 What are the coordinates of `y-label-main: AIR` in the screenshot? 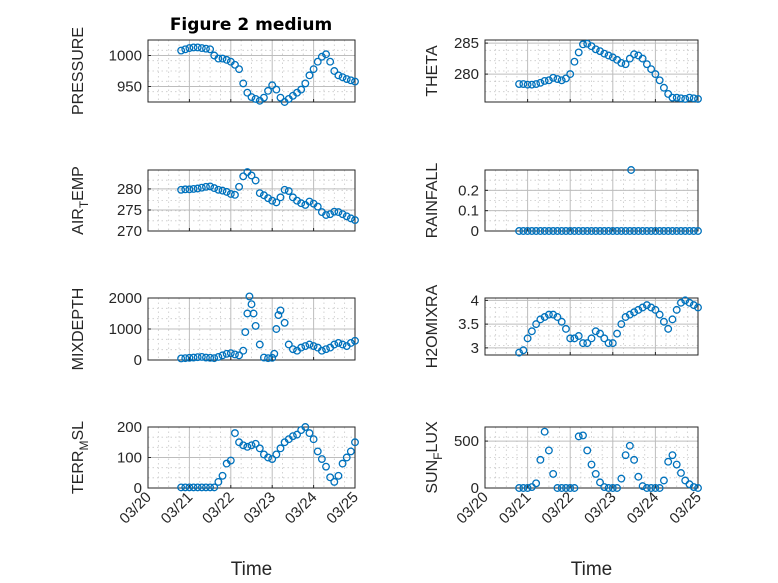 It's located at (78, 221).